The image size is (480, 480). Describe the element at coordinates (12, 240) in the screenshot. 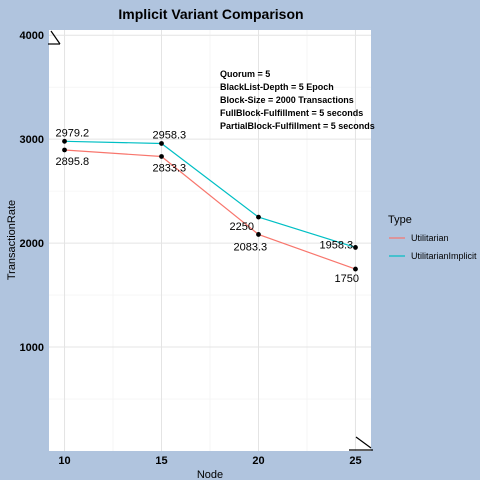

I see `y-axis-title: TransactionRate` at that location.